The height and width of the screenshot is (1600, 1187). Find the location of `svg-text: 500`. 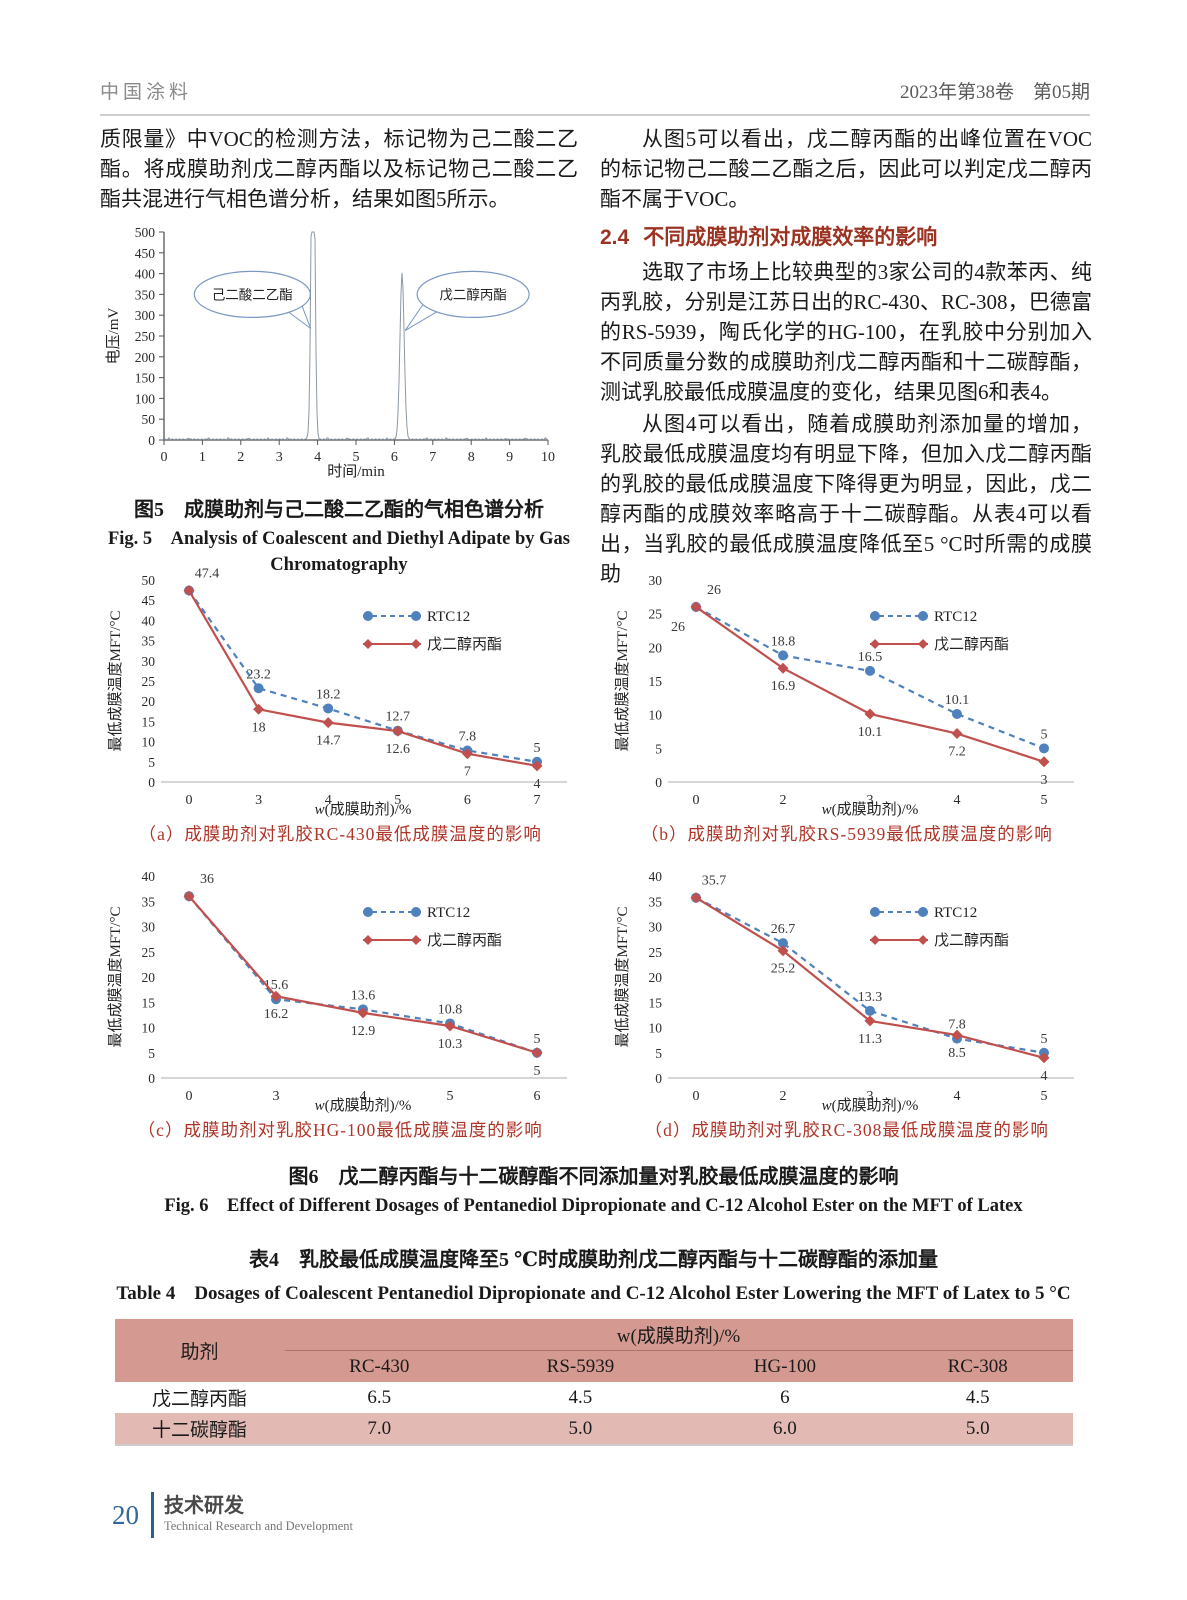

svg-text: 500 is located at coordinates (145, 232).